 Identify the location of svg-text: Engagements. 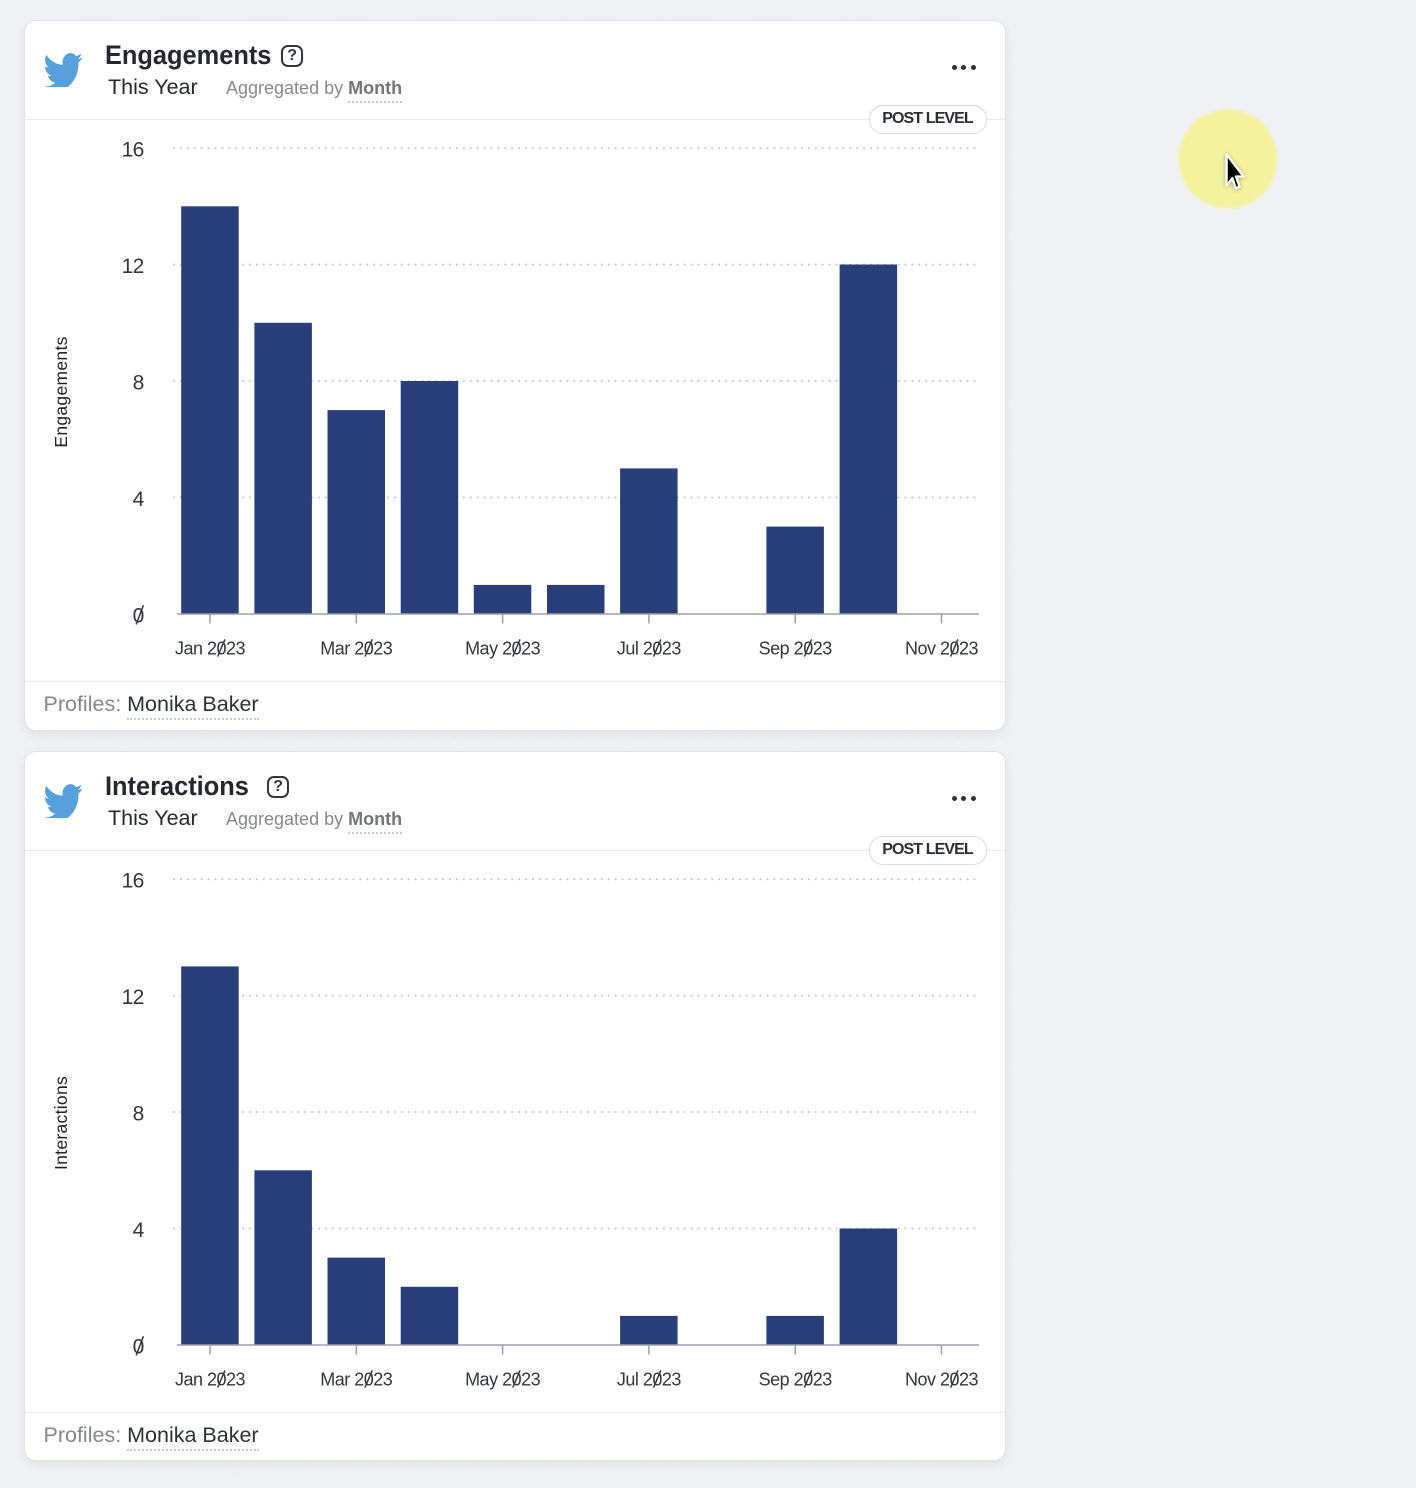
(61, 391).